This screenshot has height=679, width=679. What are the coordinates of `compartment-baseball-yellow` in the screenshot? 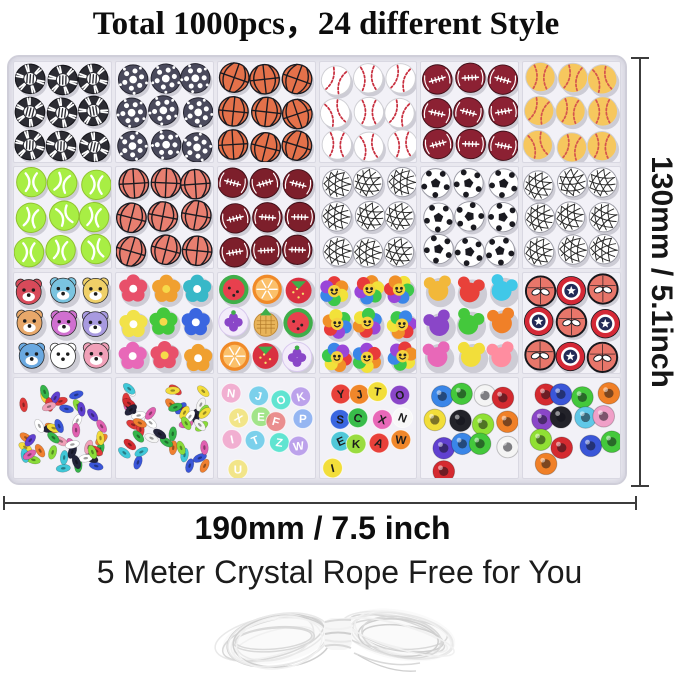 It's located at (571, 112).